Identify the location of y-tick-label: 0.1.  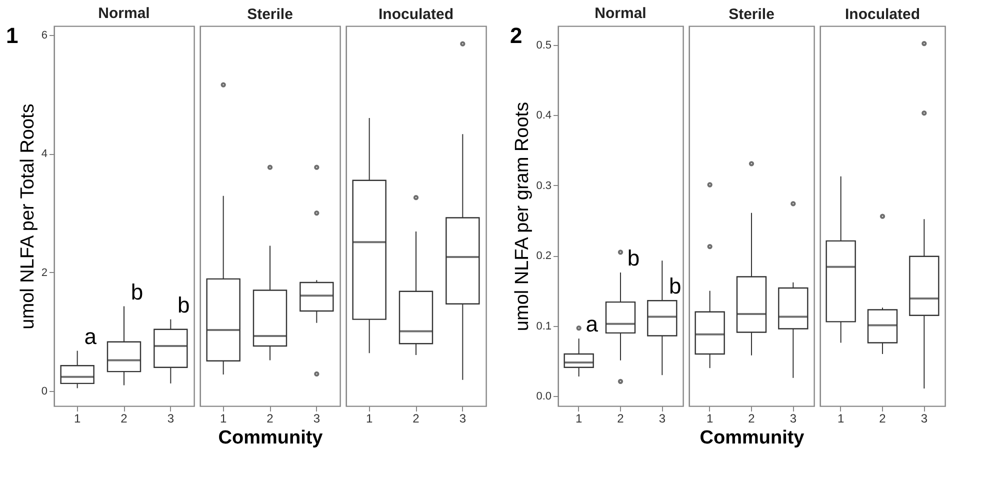
(544, 326).